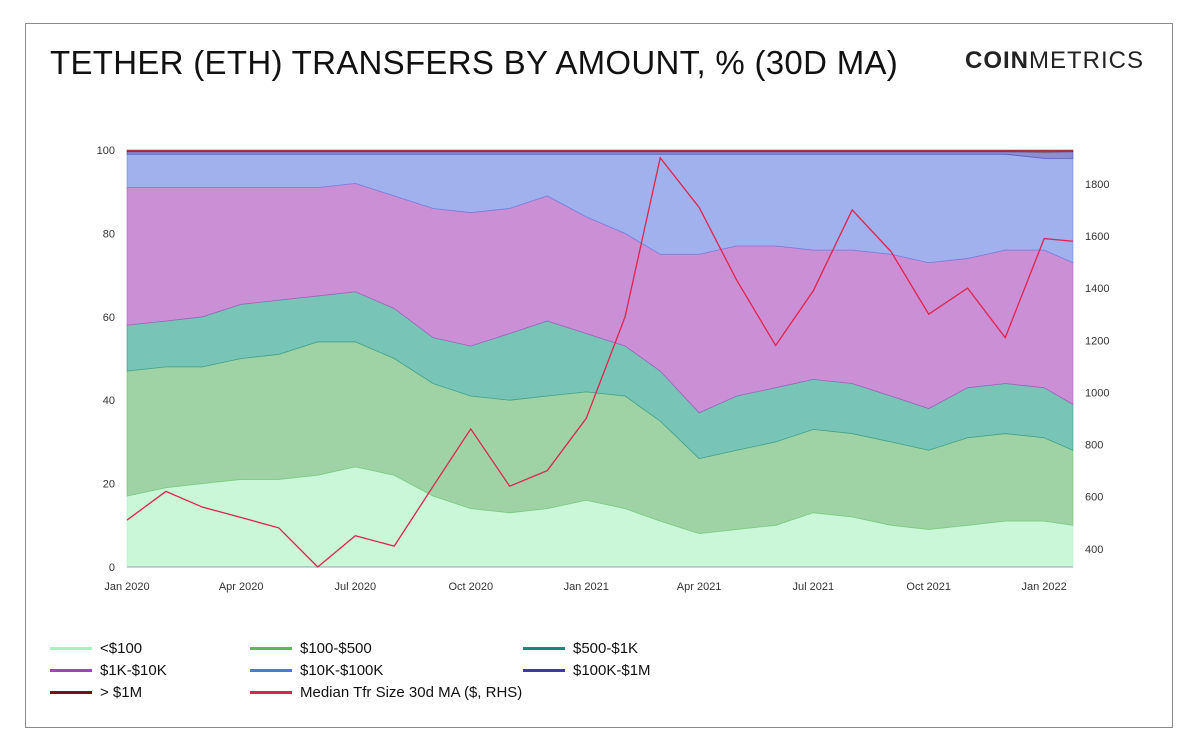  Describe the element at coordinates (109, 234) in the screenshot. I see `y-left-tick-label: 80` at that location.